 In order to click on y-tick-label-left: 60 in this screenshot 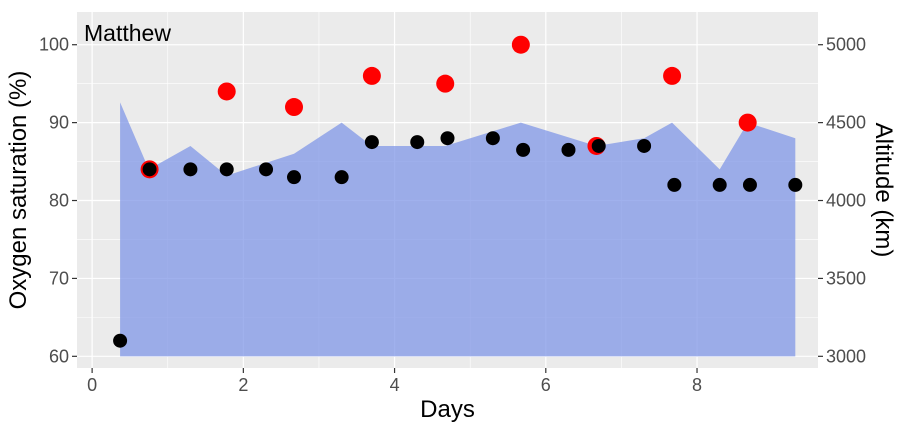, I will do `click(59, 356)`.